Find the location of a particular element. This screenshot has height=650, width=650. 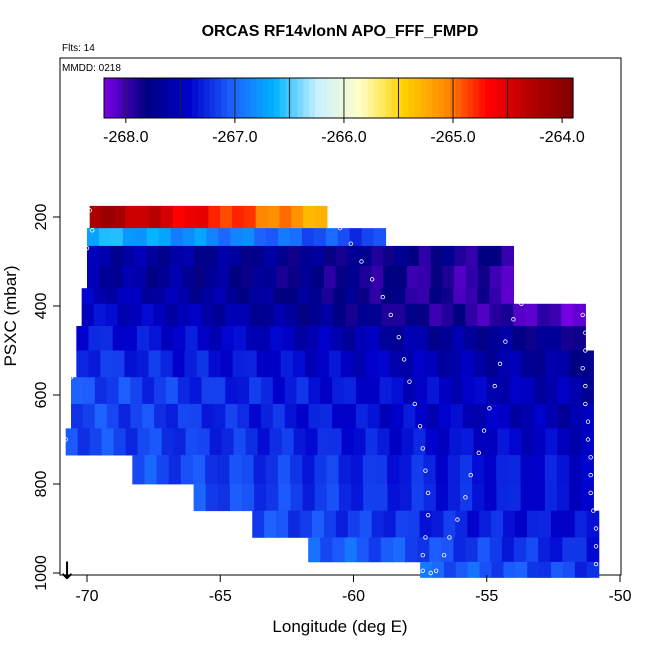

x-tick-label: -55 is located at coordinates (486, 596).